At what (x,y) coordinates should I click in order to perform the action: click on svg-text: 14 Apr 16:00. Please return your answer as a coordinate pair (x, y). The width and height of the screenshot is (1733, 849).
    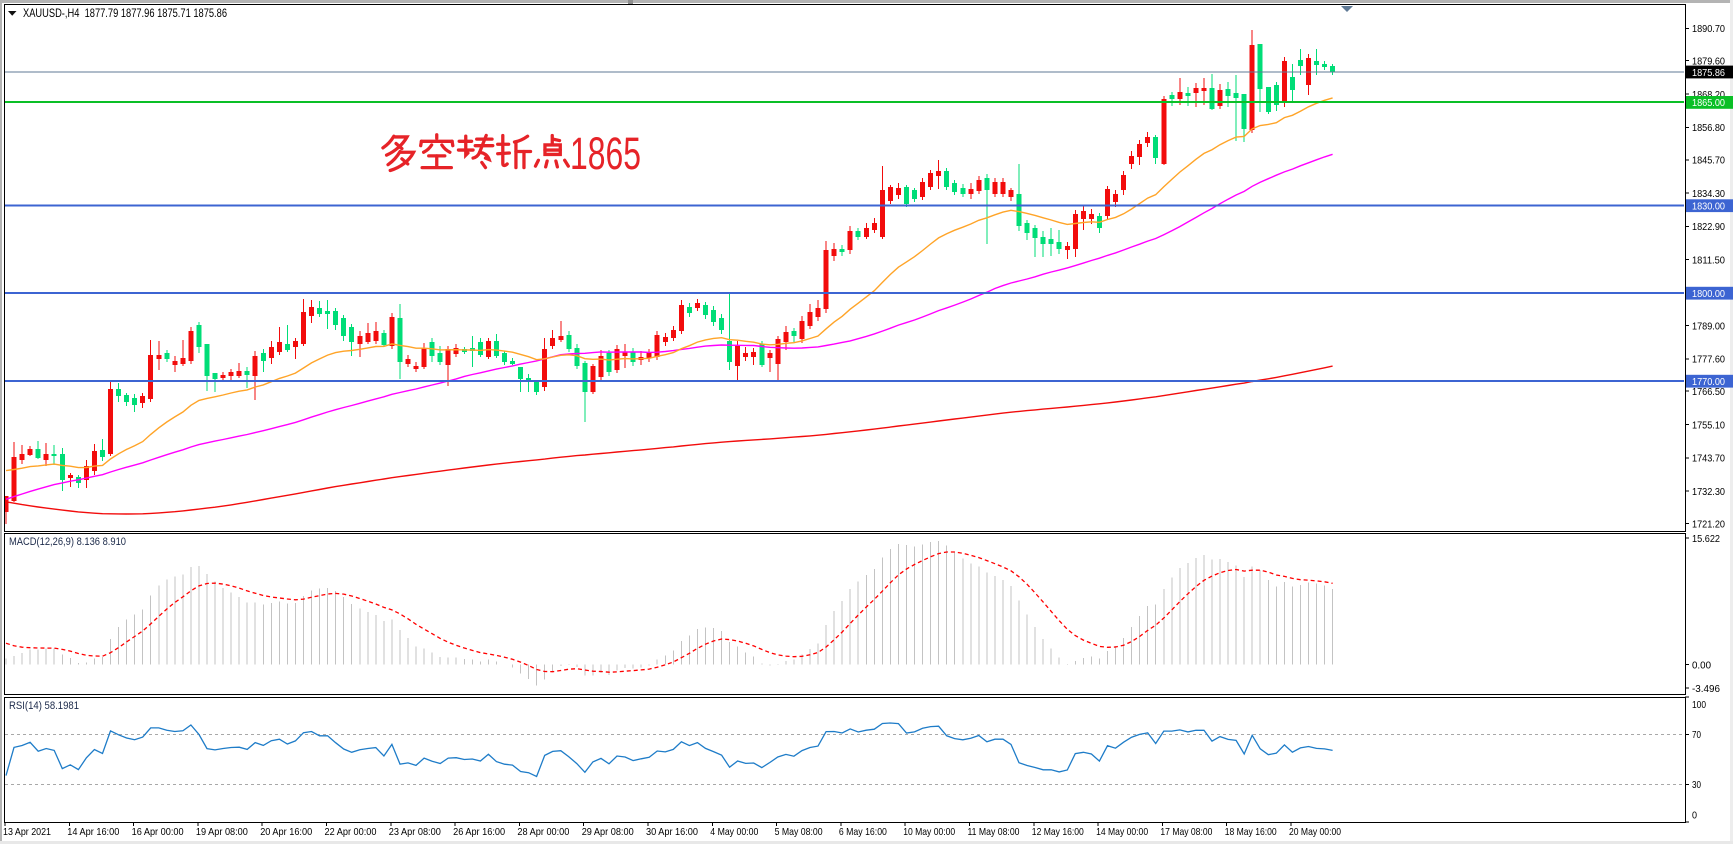
    Looking at the image, I should click on (93, 832).